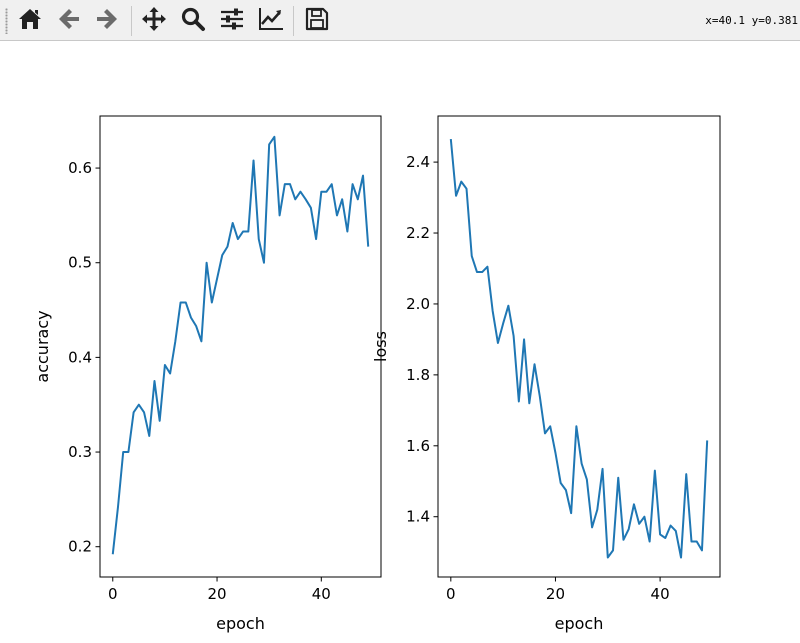  What do you see at coordinates (418, 233) in the screenshot?
I see `y-tick-label: 2.2` at bounding box center [418, 233].